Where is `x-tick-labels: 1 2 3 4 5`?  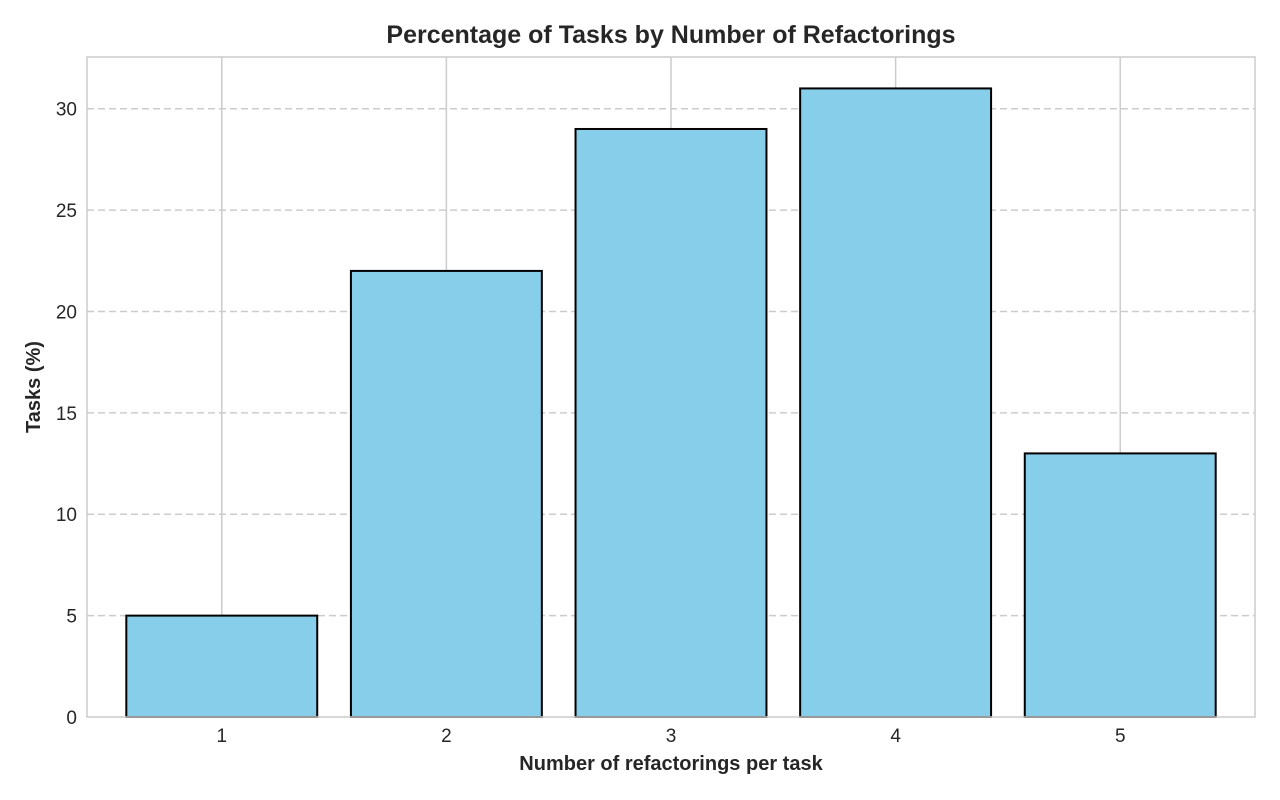 x-tick-labels: 1 2 3 4 5 is located at coordinates (670, 736).